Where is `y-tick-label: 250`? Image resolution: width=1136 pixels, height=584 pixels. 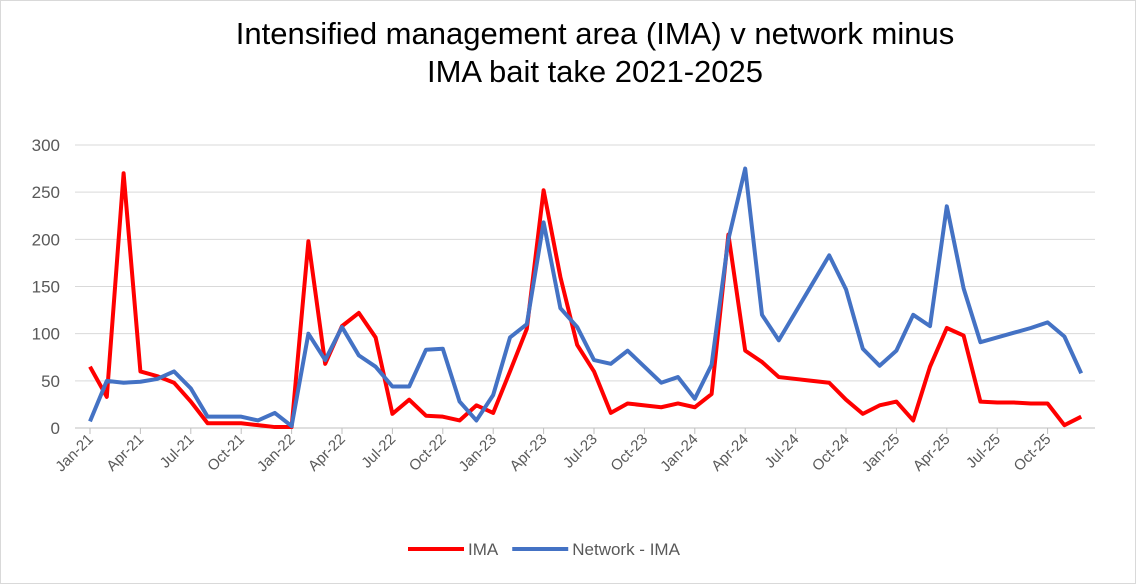
y-tick-label: 250 is located at coordinates (46, 192).